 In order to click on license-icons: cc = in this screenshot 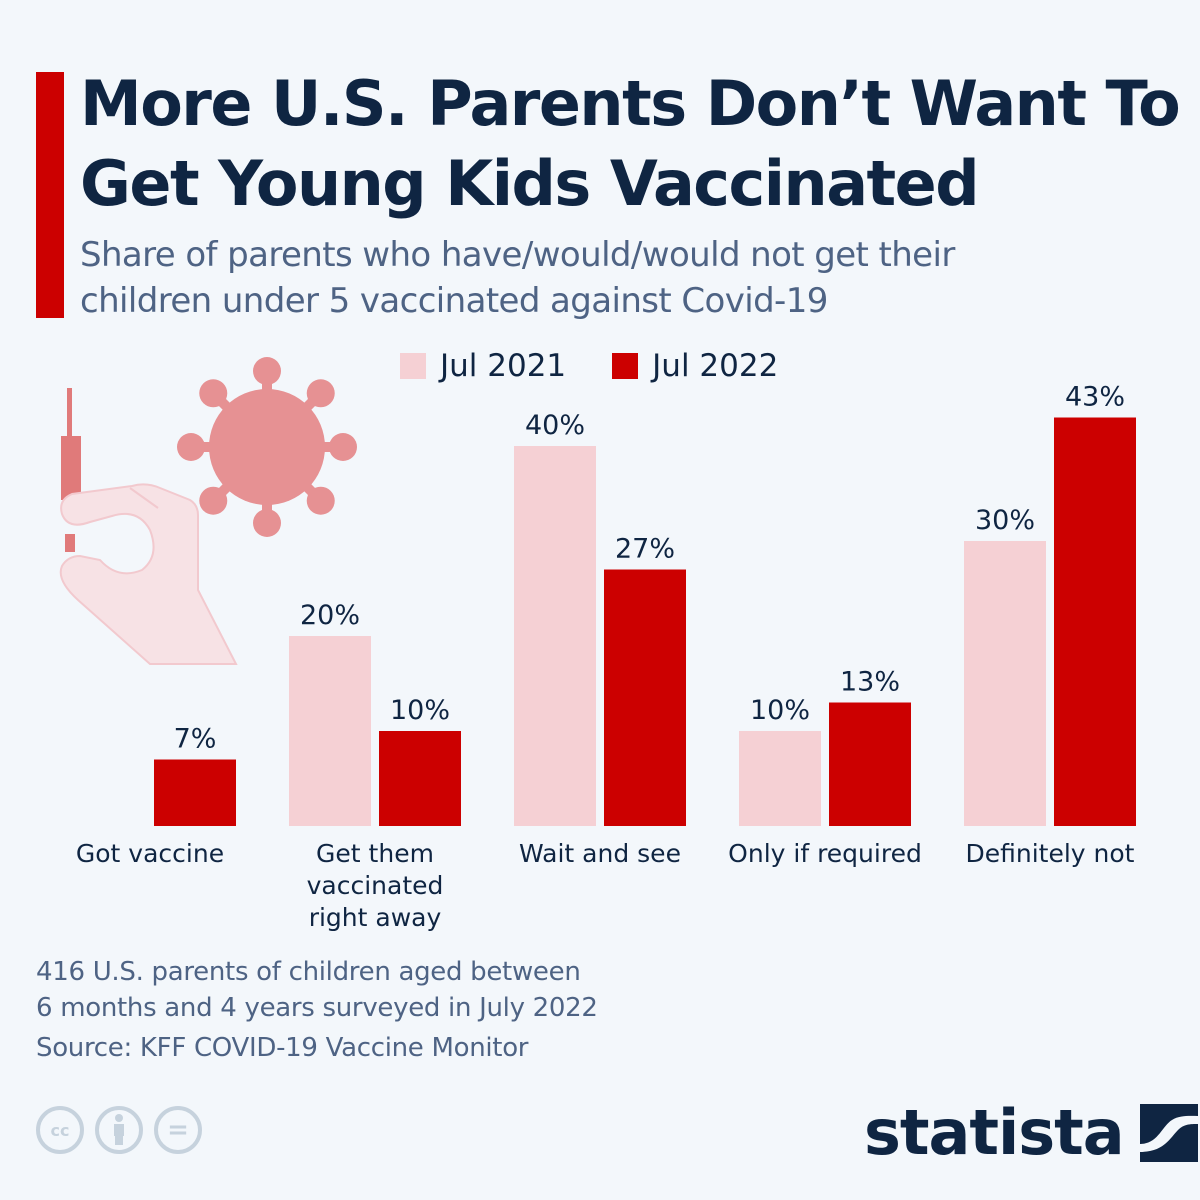, I will do `click(124, 1130)`.